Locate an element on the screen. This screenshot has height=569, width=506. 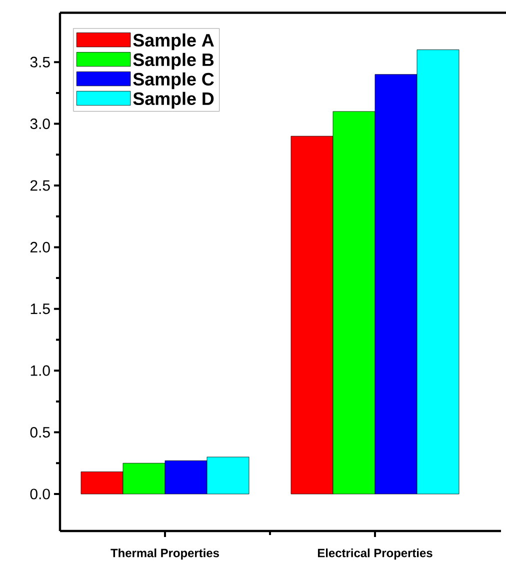
y-tick-label: 2.5 is located at coordinates (40, 185).